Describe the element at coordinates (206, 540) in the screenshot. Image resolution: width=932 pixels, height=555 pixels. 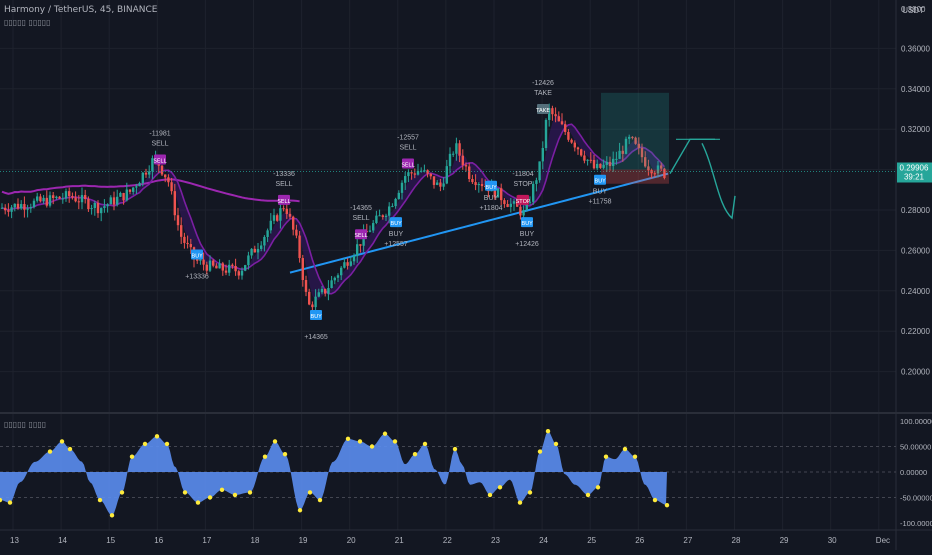
I see `time-tick-label: 17` at that location.